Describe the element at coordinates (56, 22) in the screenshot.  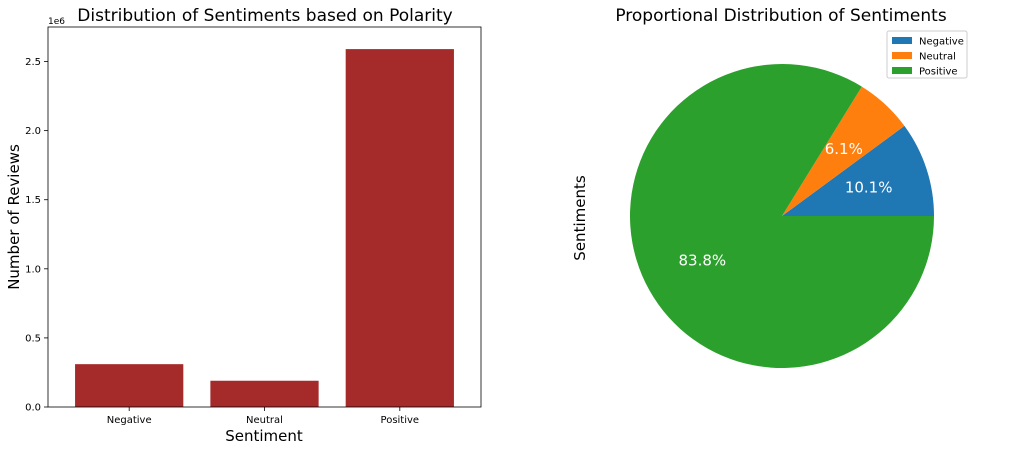
I see `bar-chart-offset-label: 1e6` at that location.